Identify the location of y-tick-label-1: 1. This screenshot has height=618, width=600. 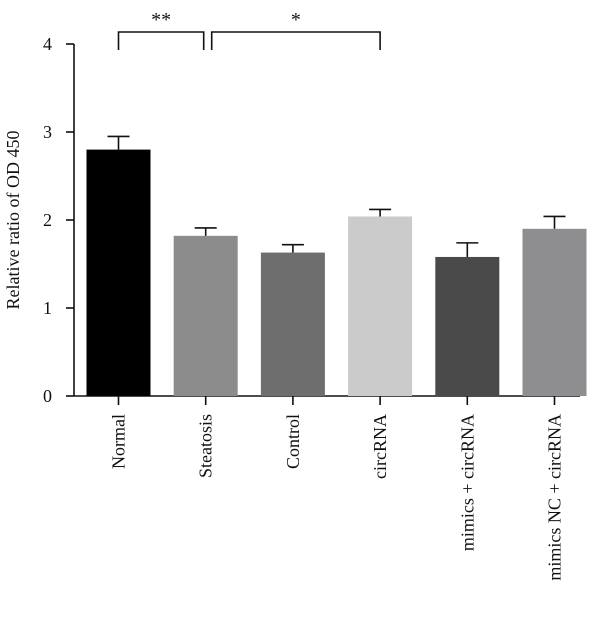
(47, 308).